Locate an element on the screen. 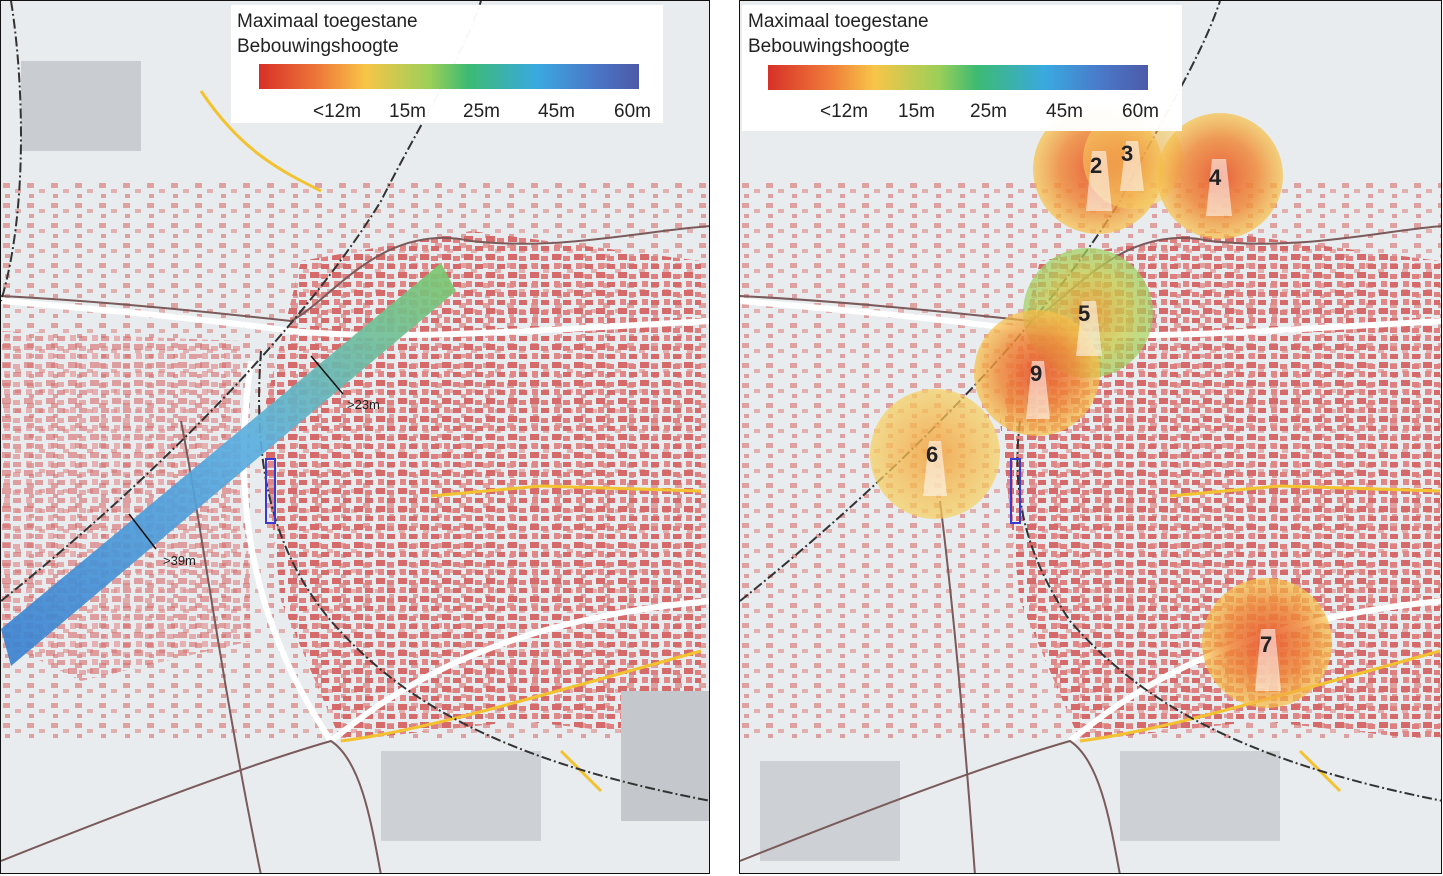 The image size is (1443, 876). zone-label-9: 9 is located at coordinates (1036, 373).